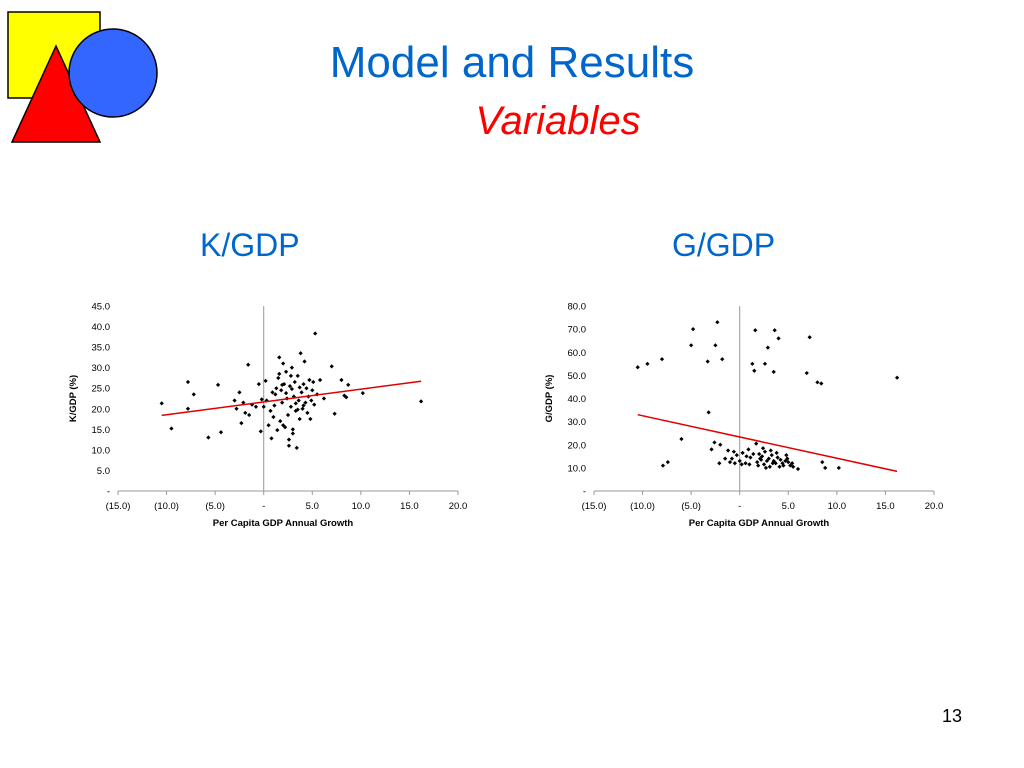  Describe the element at coordinates (250, 245) in the screenshot. I see `left-chart-heading: K/GDP` at that location.